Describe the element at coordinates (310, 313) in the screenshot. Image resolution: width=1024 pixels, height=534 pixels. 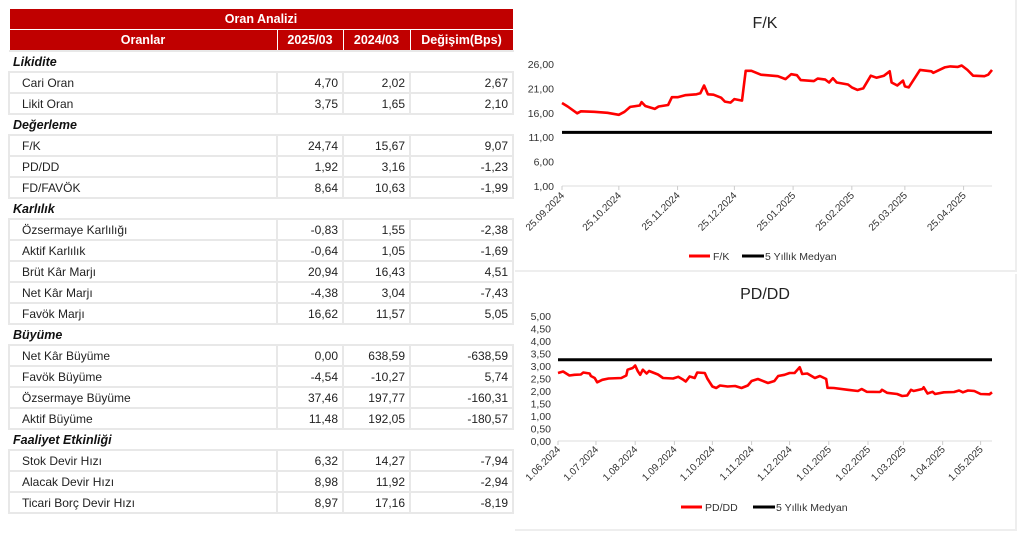
I see `value-2025-03: 16,62` at that location.